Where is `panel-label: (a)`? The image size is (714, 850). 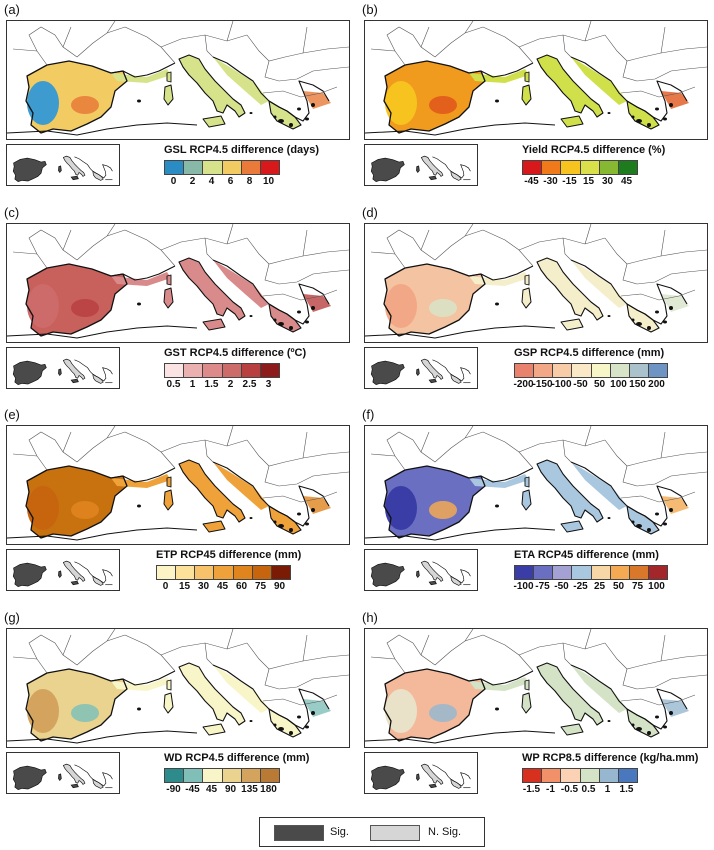
panel-label: (a) is located at coordinates (12, 9).